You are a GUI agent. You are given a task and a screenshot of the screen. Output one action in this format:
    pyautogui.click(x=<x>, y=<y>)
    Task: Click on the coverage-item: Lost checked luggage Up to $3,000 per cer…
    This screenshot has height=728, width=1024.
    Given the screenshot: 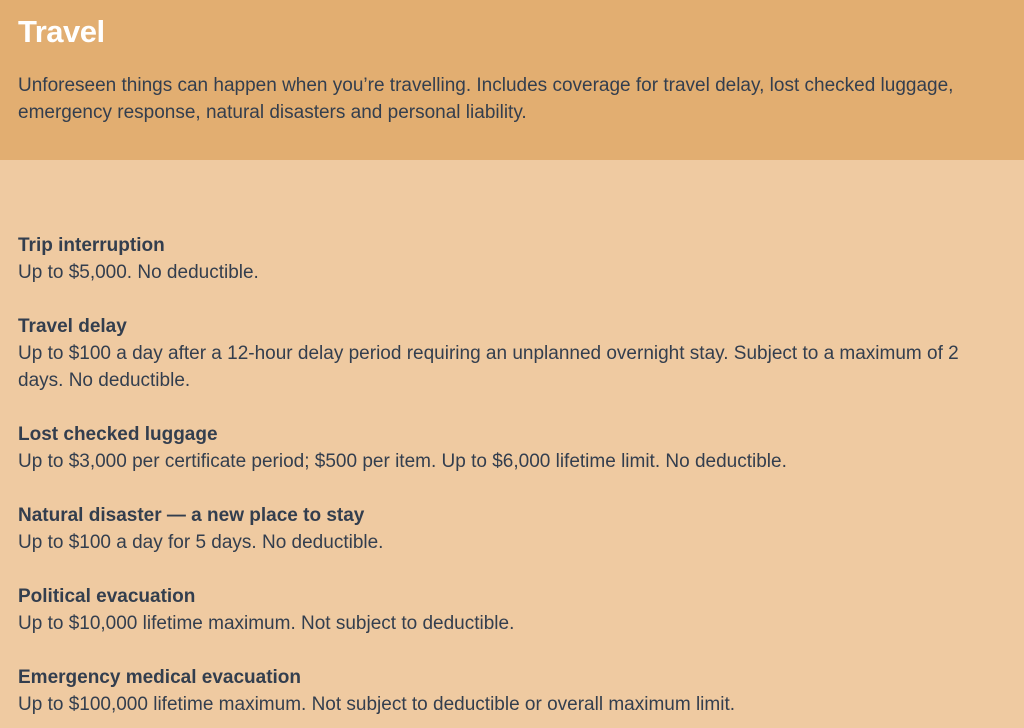 What is the action you would take?
    pyautogui.click(x=510, y=448)
    